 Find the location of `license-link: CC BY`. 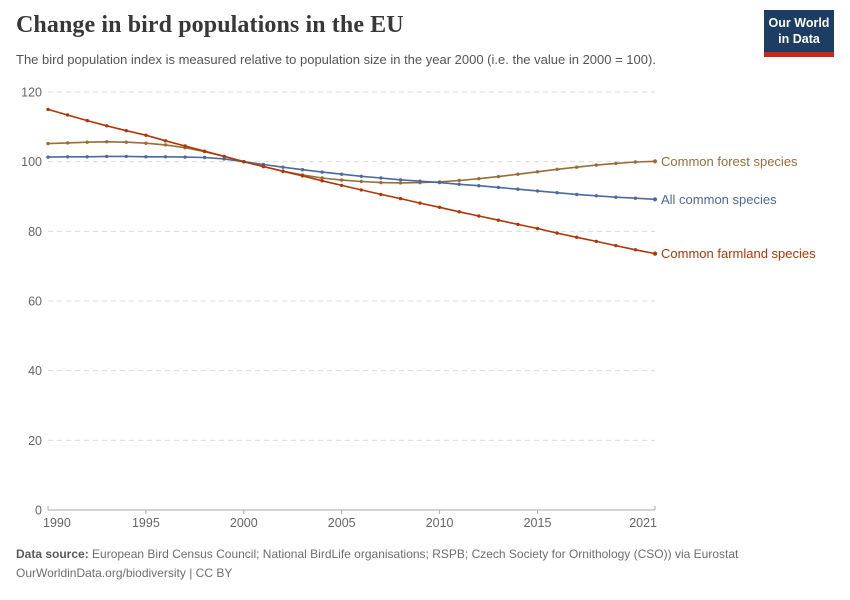

license-link: CC BY is located at coordinates (214, 573).